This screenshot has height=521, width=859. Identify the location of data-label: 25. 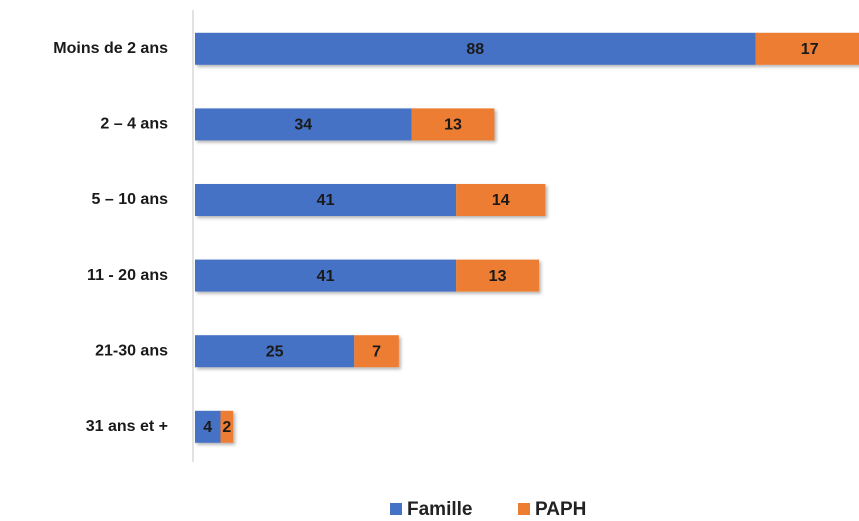
(275, 351).